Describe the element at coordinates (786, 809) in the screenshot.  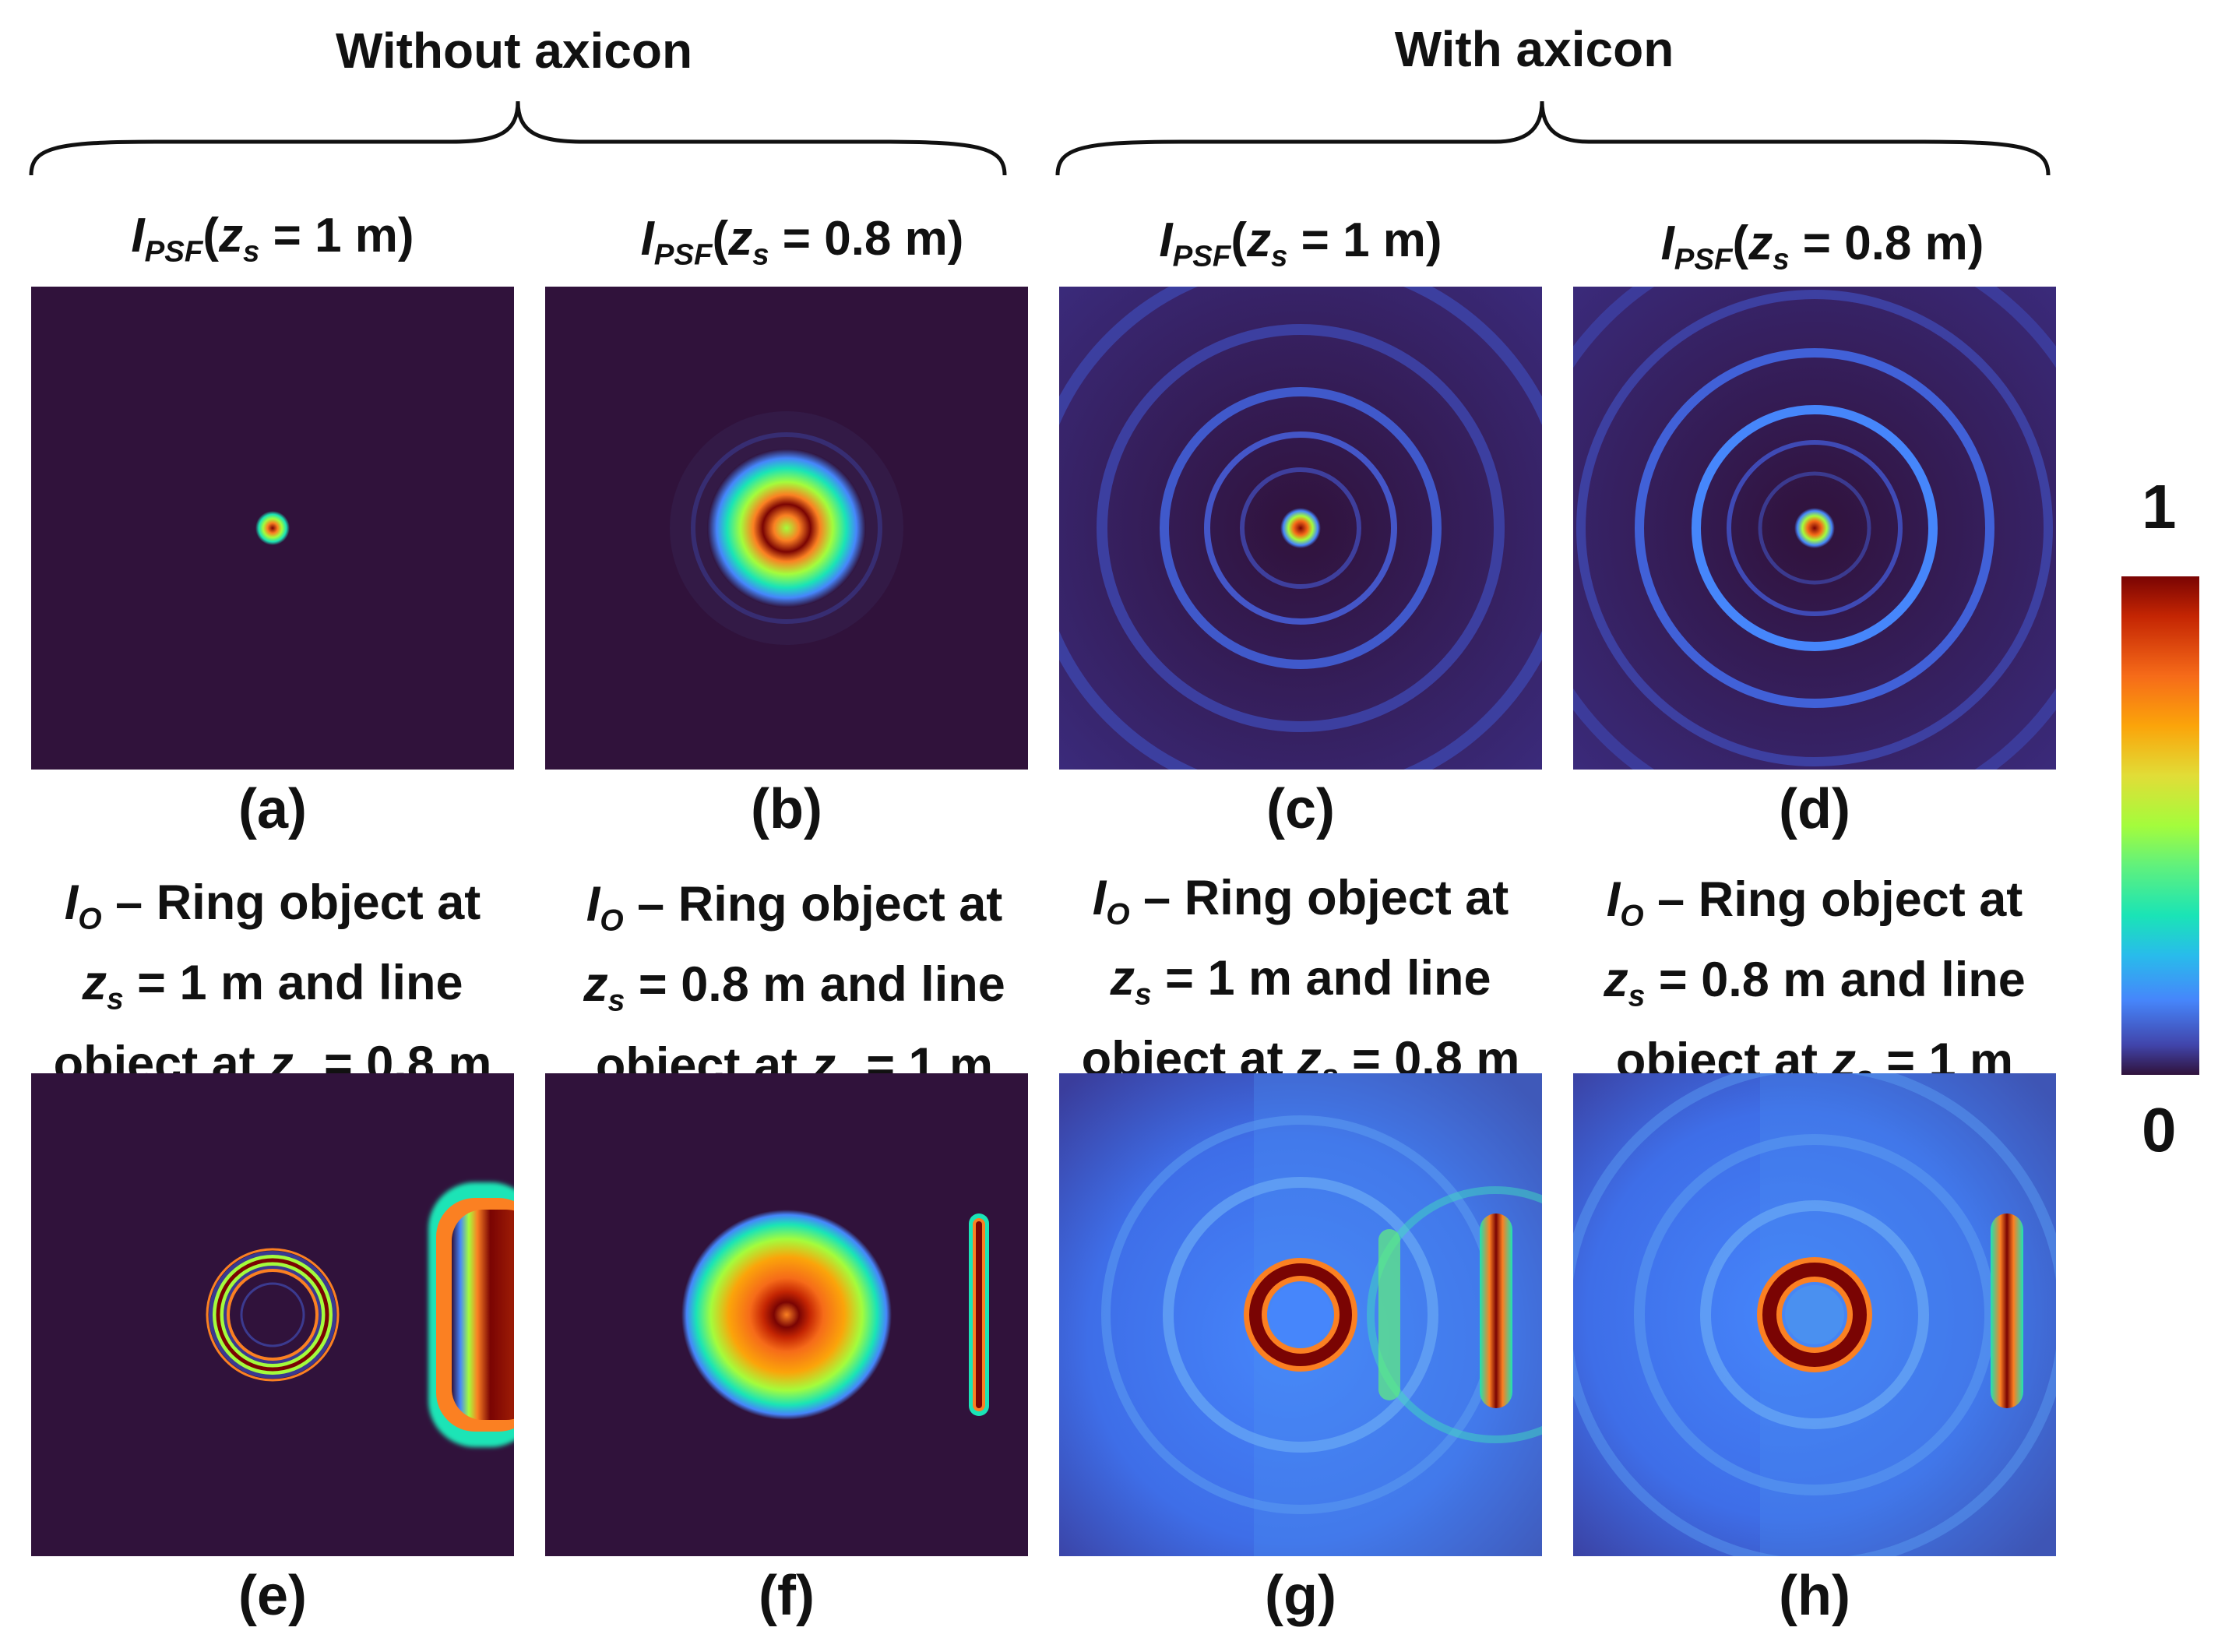
I see `panel-label-b: (b)` at that location.